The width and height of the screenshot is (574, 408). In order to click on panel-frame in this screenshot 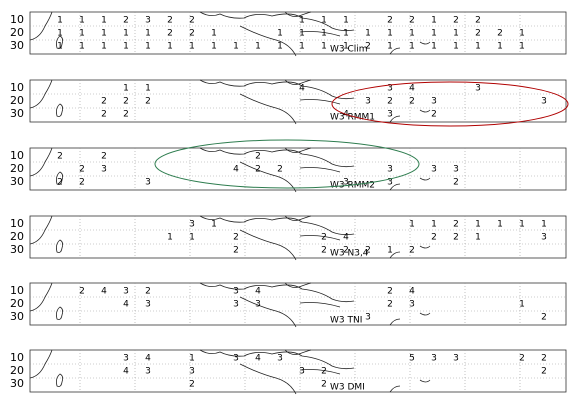, I will do `click(298, 169)`.